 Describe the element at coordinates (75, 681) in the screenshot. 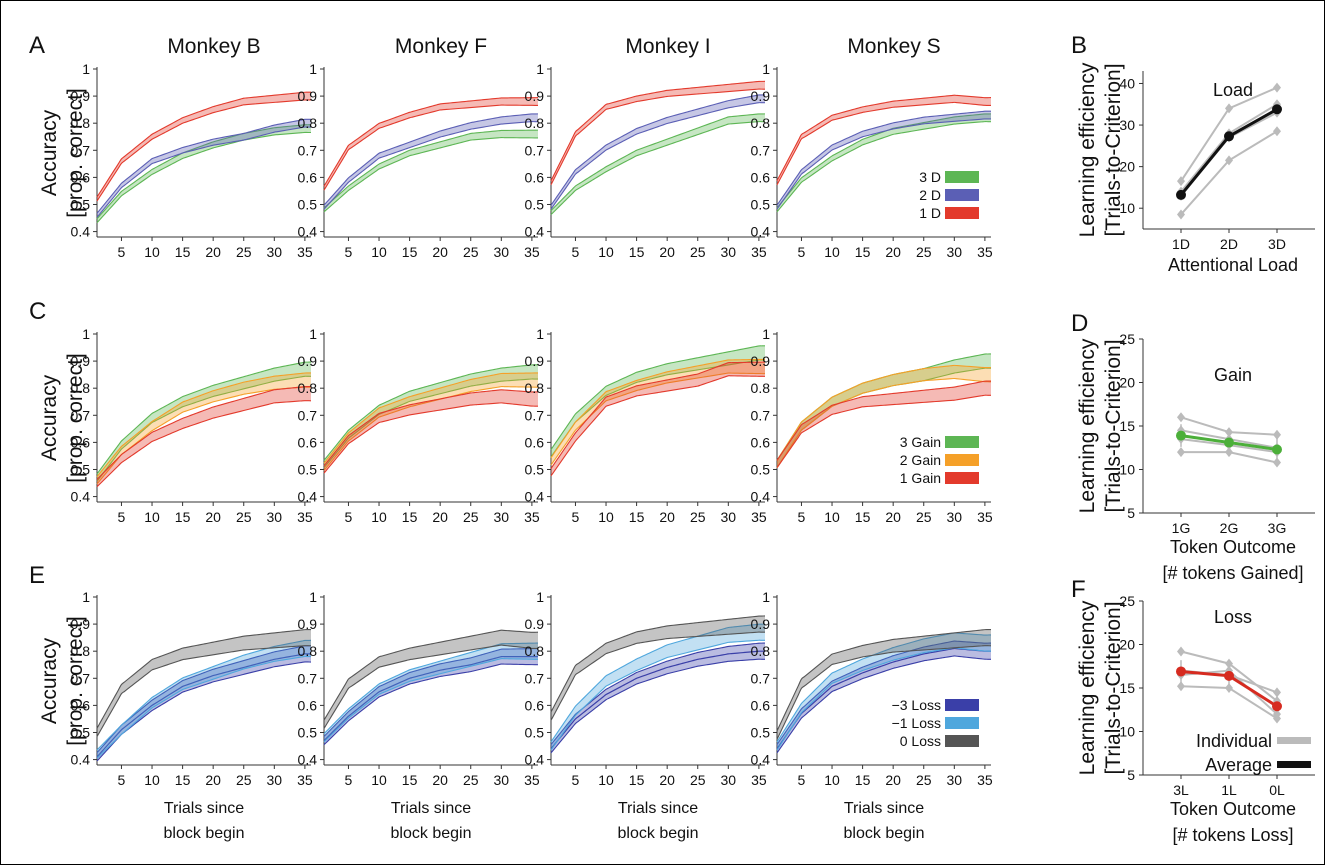

I see `y-axis-label-unit: [prop. correct]` at that location.